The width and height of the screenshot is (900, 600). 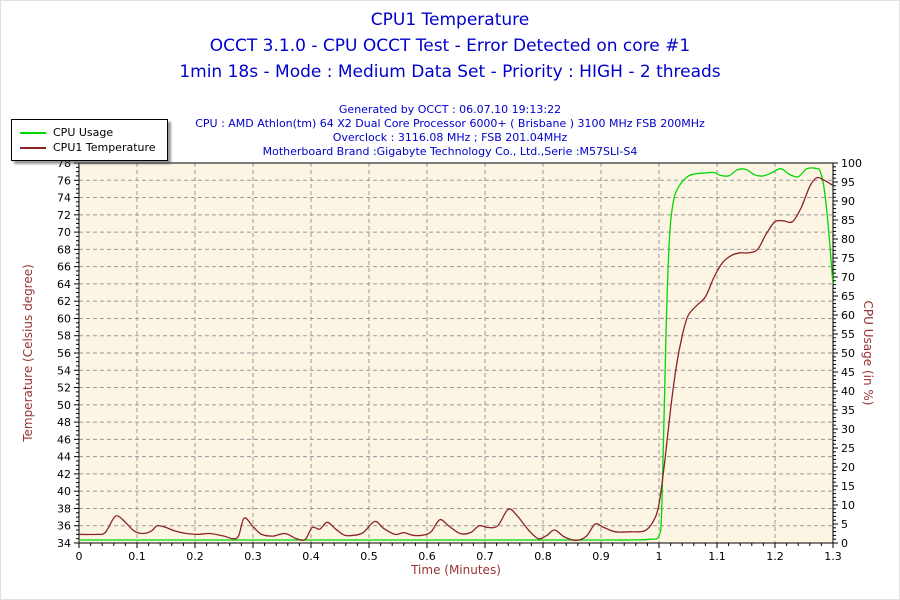 I want to click on svg-text: 95, so click(x=848, y=182).